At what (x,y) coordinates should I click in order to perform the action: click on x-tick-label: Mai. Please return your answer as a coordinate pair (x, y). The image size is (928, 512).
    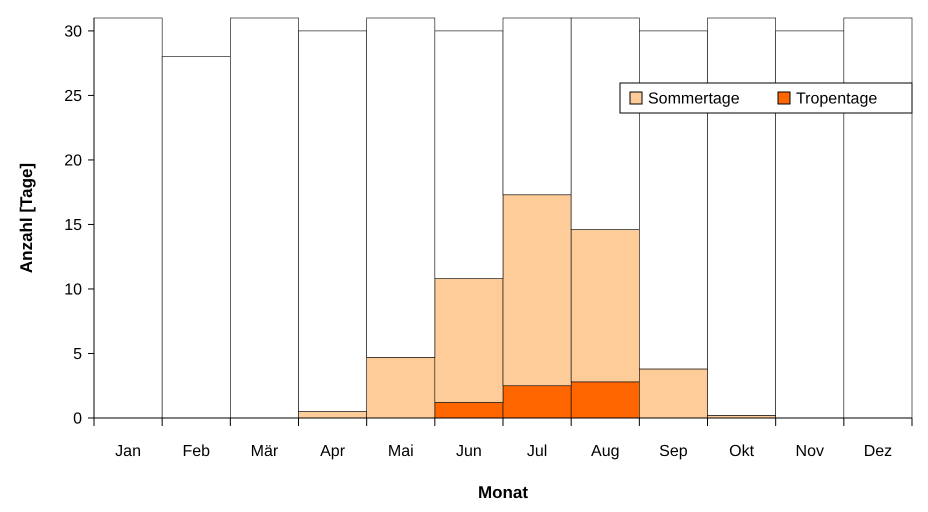
    Looking at the image, I should click on (401, 451).